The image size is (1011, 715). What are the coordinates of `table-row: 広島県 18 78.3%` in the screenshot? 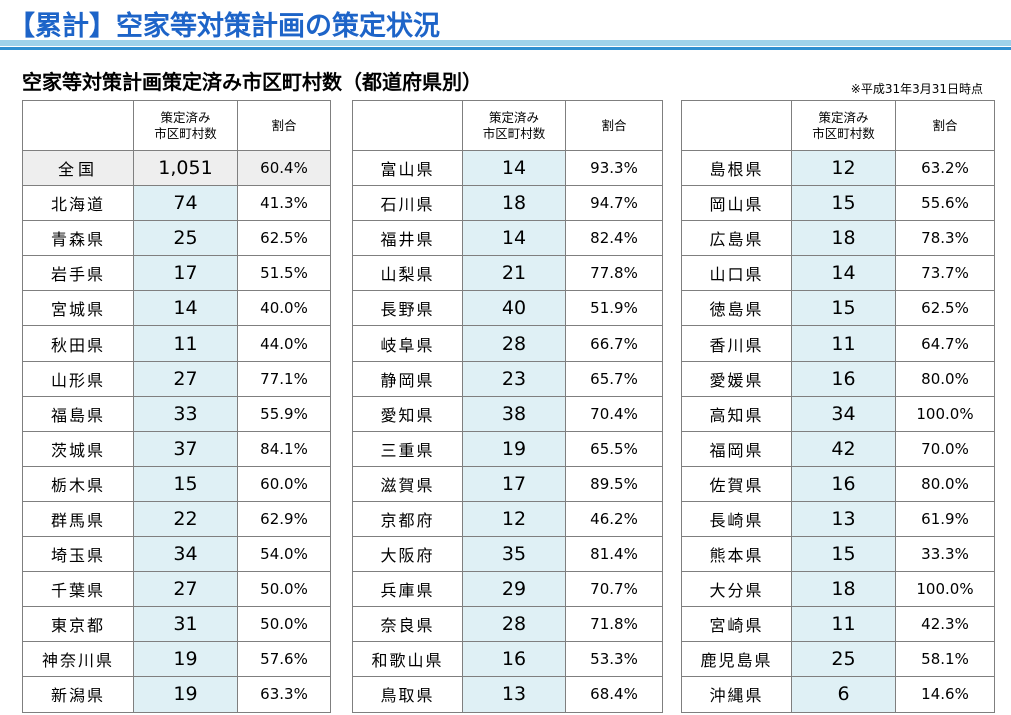 It's located at (838, 238).